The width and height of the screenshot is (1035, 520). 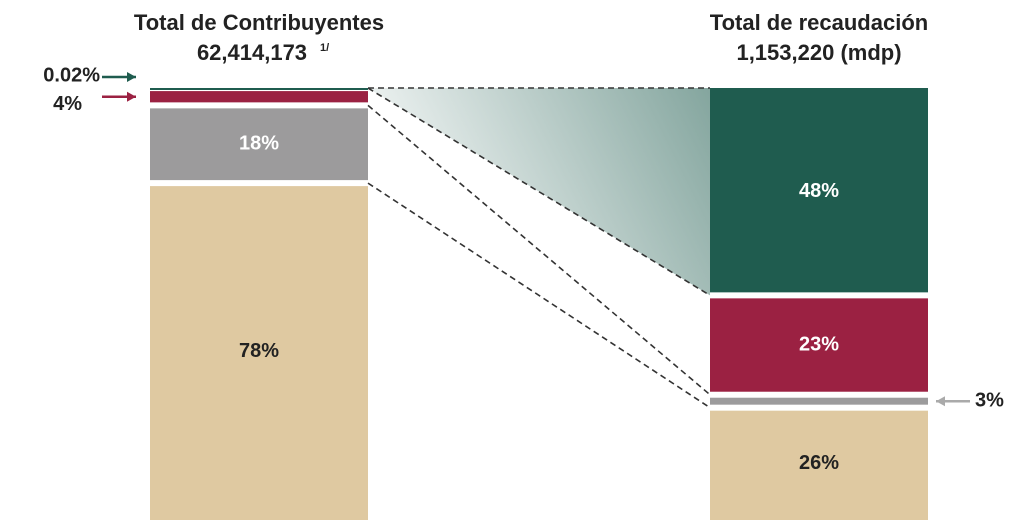 What do you see at coordinates (324, 48) in the screenshot?
I see `footnote-mark: 1/` at bounding box center [324, 48].